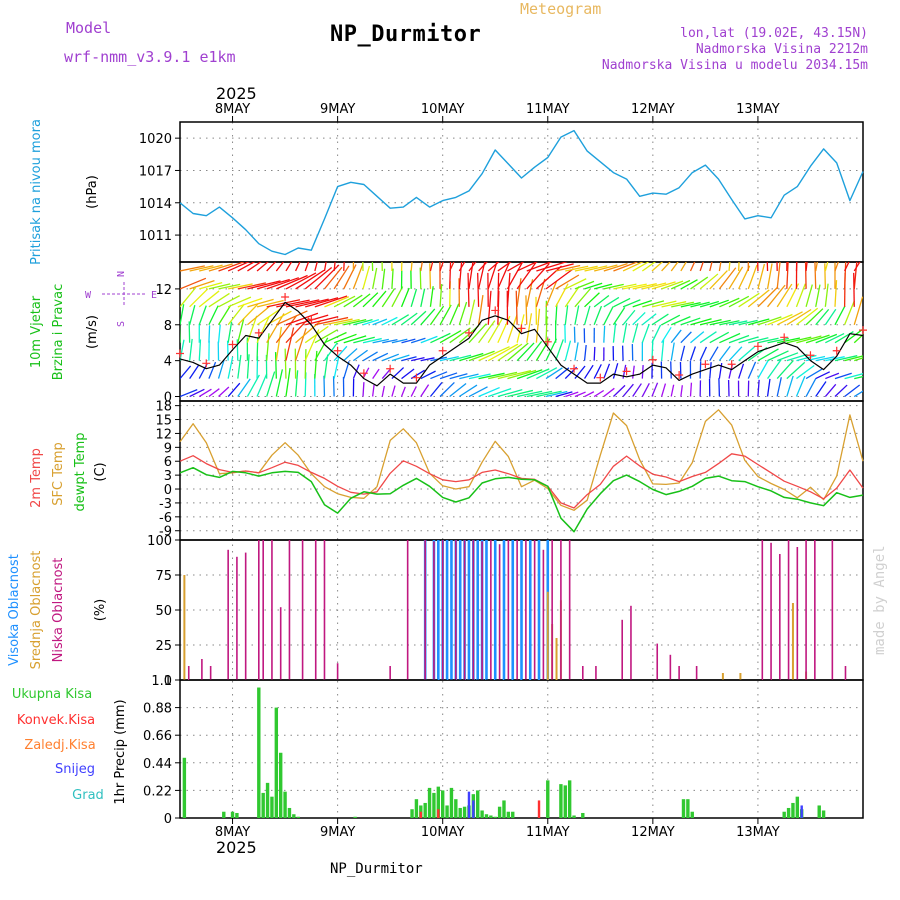  Describe the element at coordinates (56, 720) in the screenshot. I see `precip-legend-1: Konvek.Kisa` at that location.